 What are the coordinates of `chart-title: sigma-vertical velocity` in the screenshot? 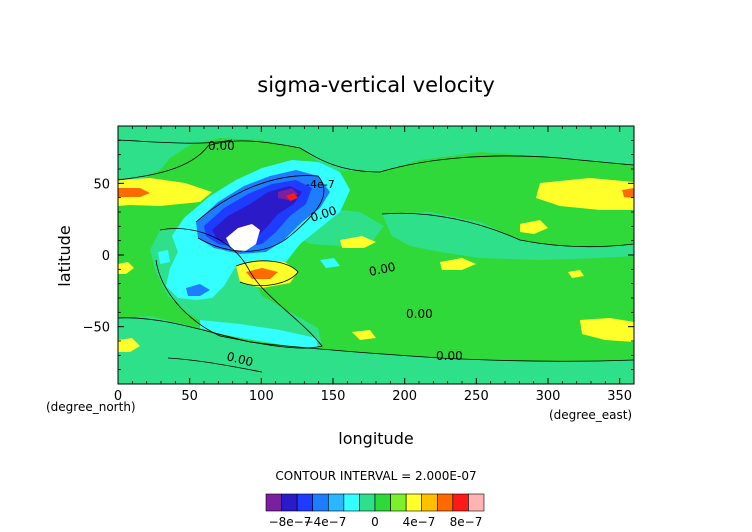 It's located at (376, 85).